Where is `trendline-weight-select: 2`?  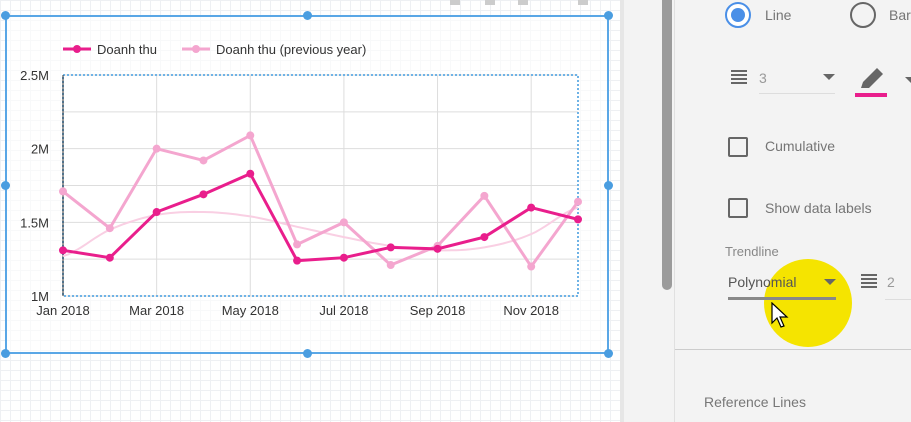
trendline-weight-select: 2 is located at coordinates (898, 284).